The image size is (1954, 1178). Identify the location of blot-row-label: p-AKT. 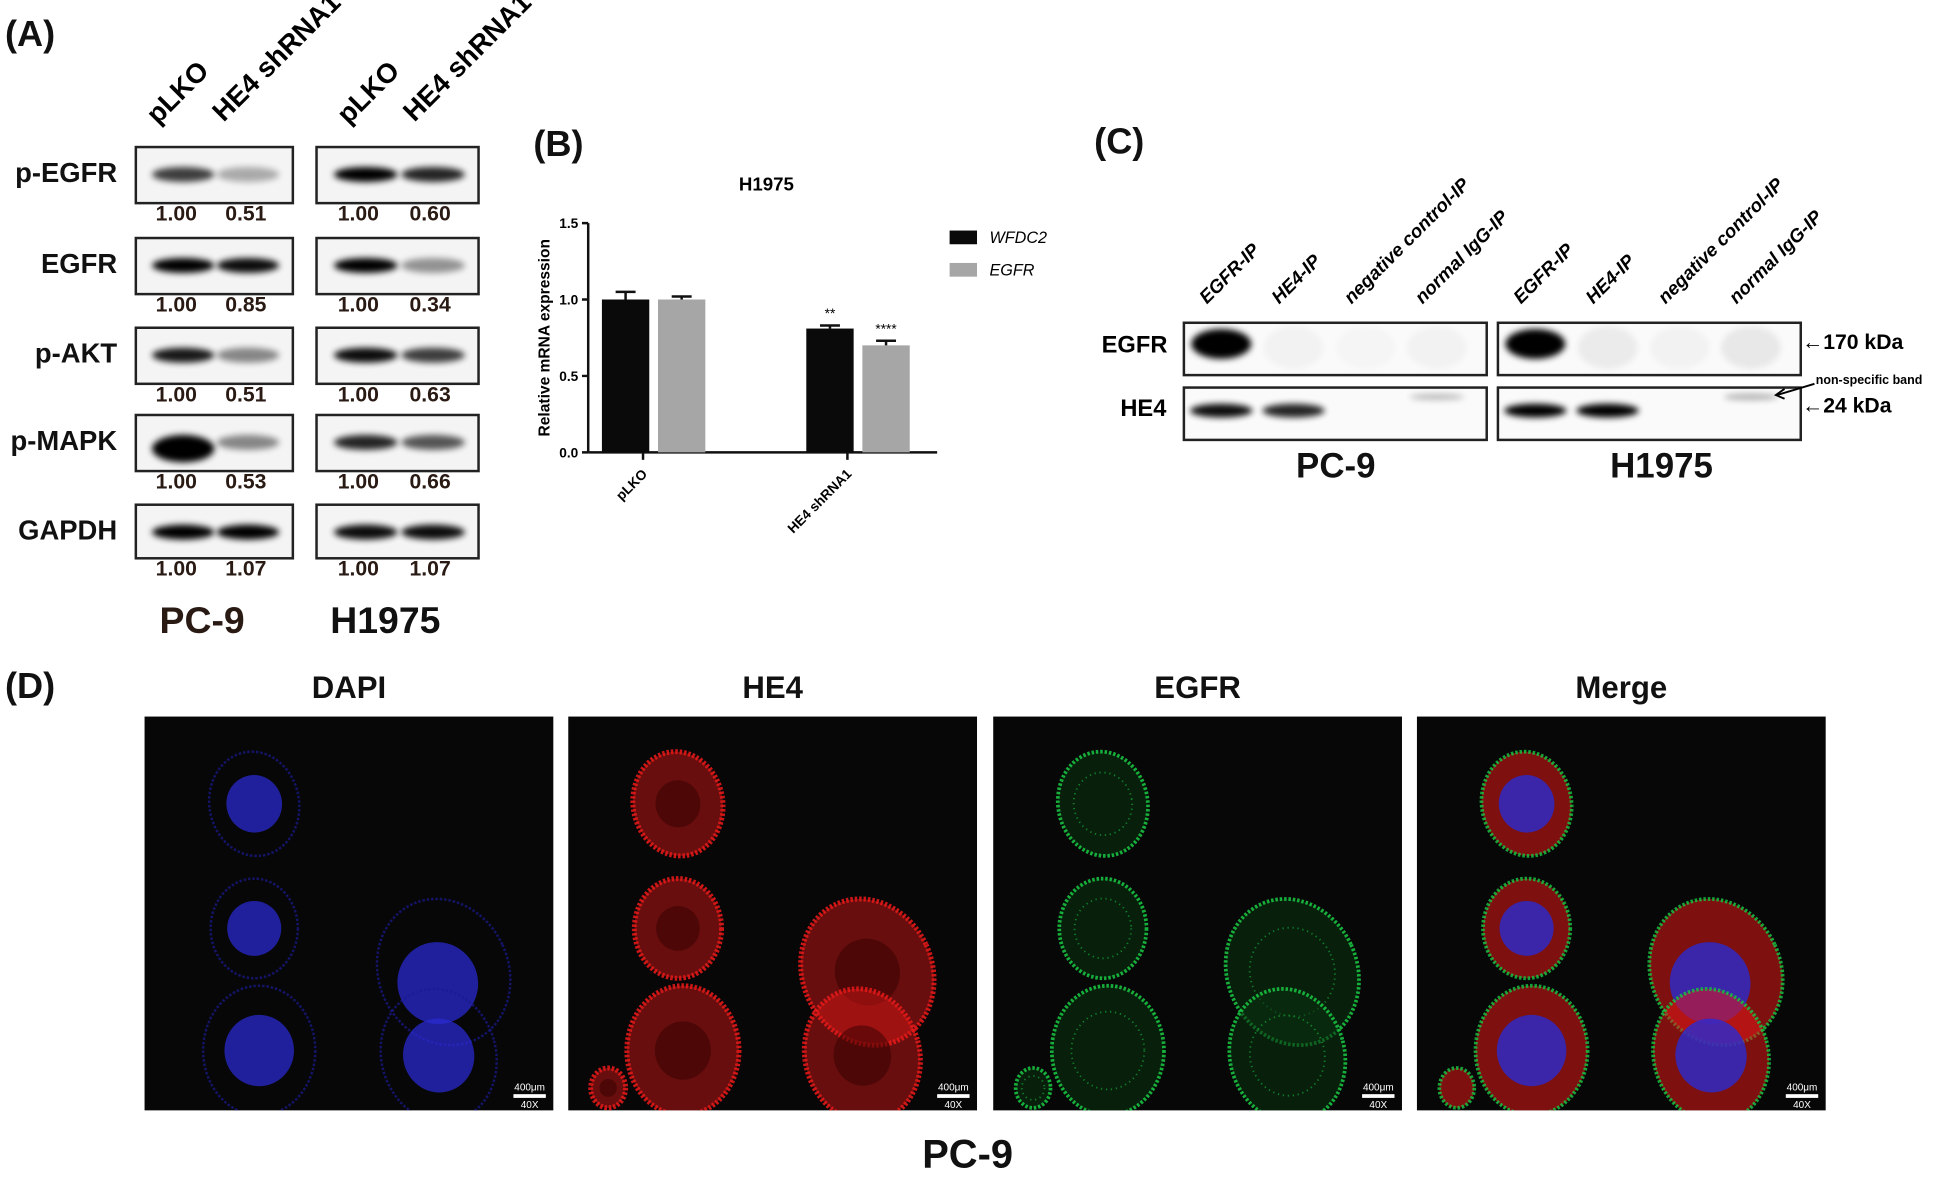
(76, 353).